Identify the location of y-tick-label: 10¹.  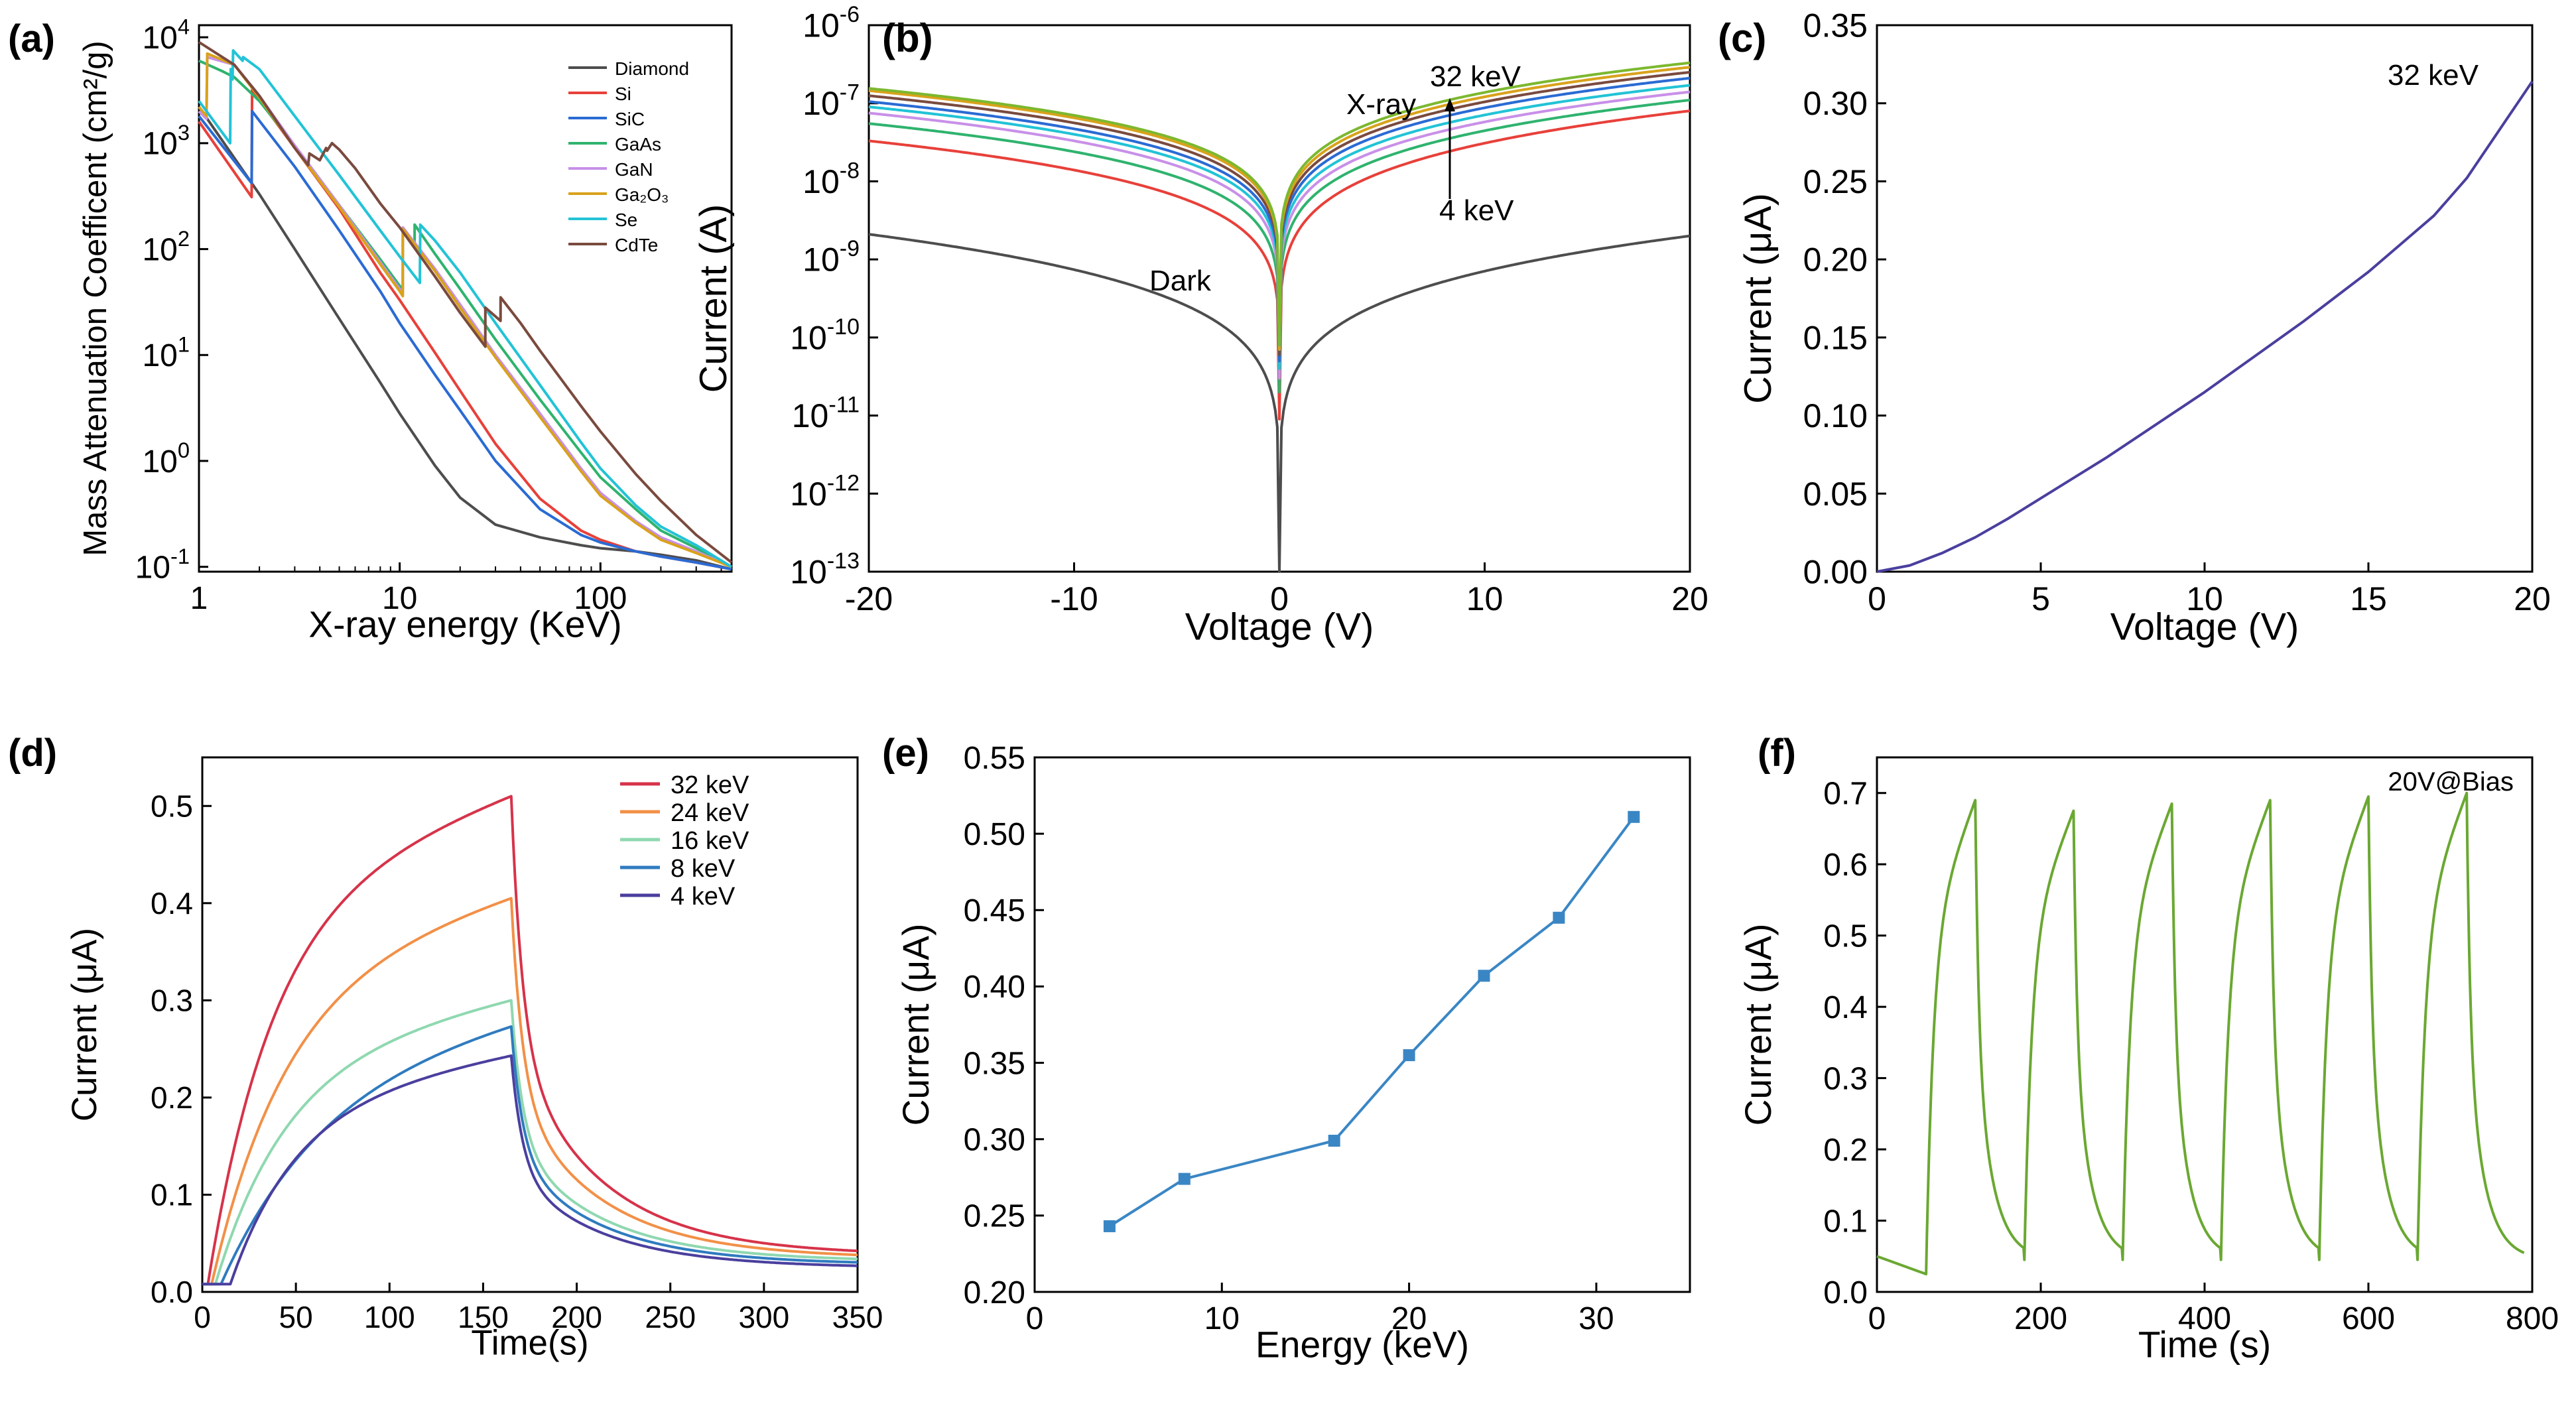
(166, 353).